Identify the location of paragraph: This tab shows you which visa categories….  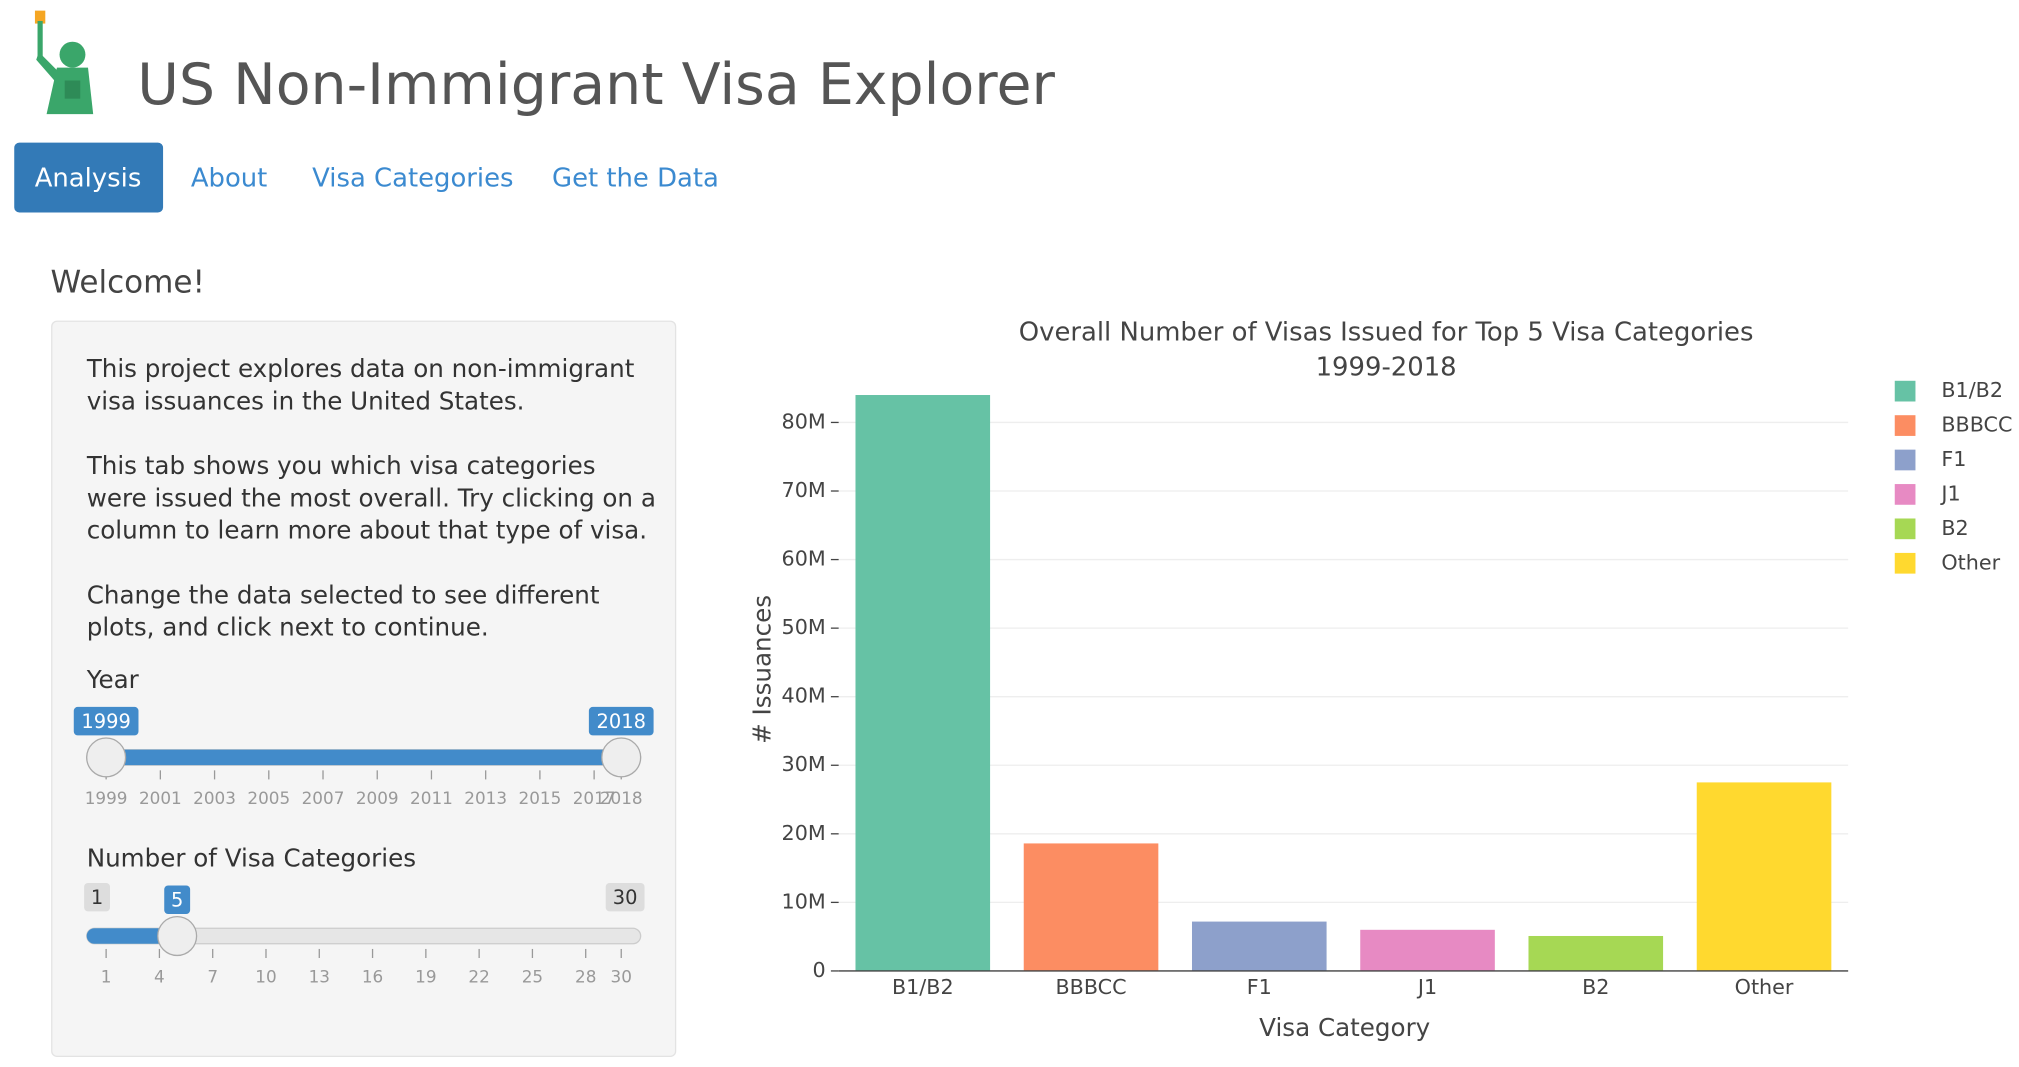
(371, 498).